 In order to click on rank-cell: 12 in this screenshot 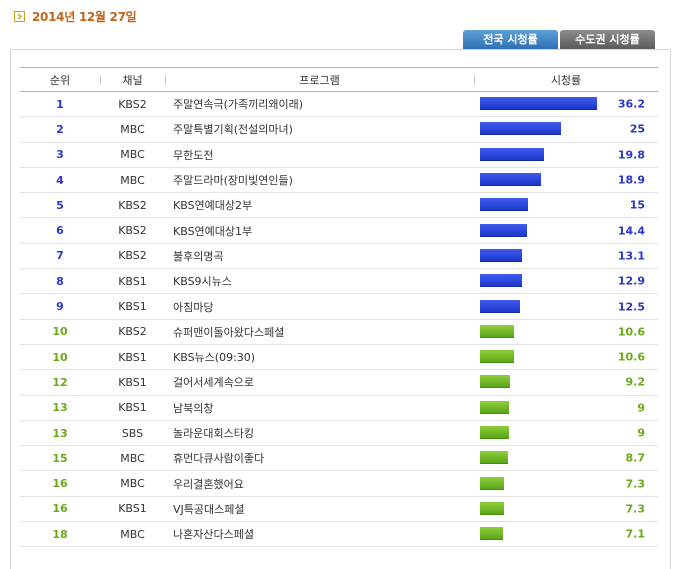, I will do `click(60, 382)`.